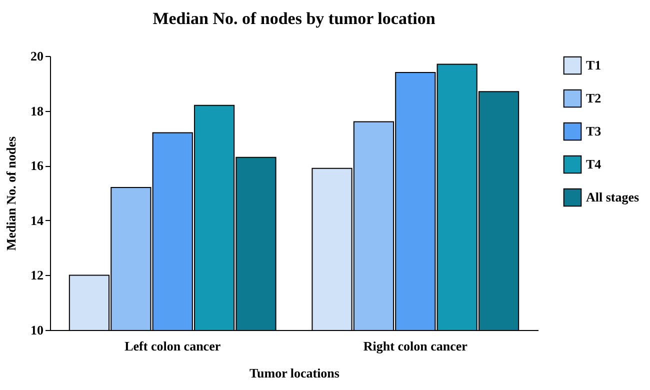  Describe the element at coordinates (37, 220) in the screenshot. I see `y-tick-label: 14` at that location.